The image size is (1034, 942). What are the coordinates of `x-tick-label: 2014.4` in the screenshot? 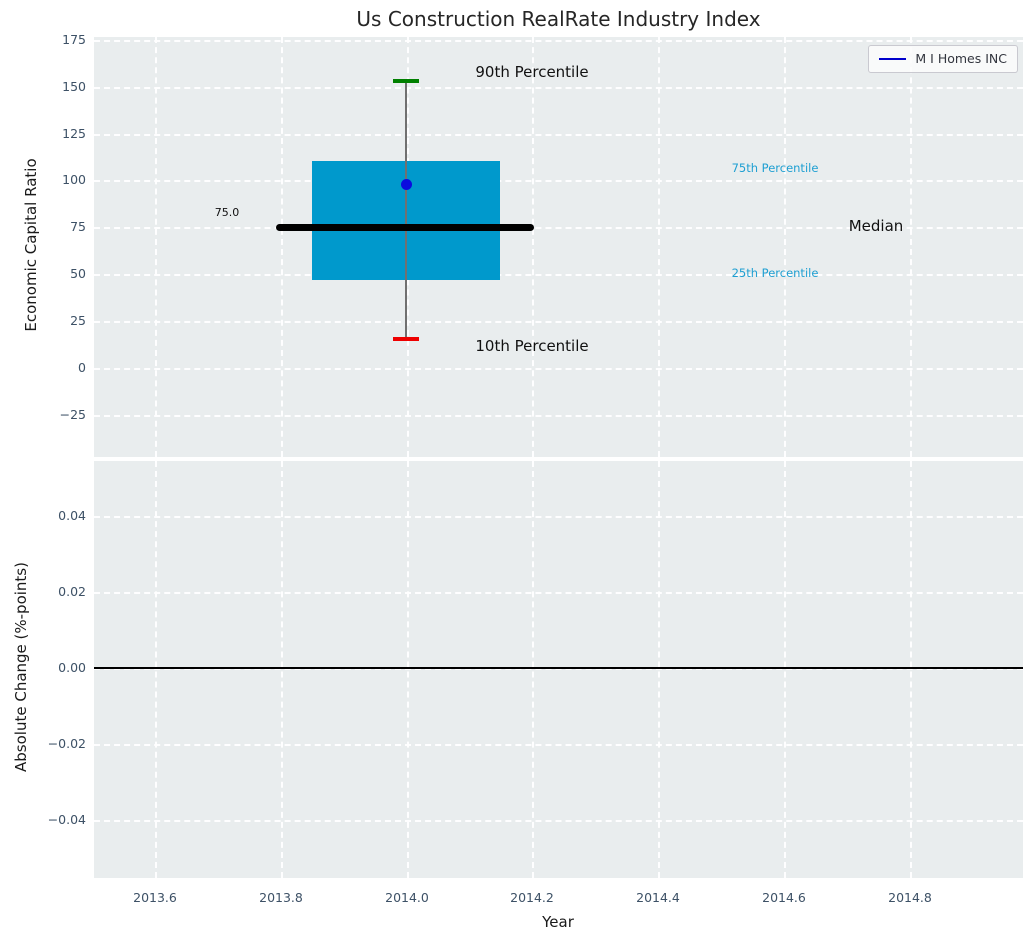 It's located at (658, 897).